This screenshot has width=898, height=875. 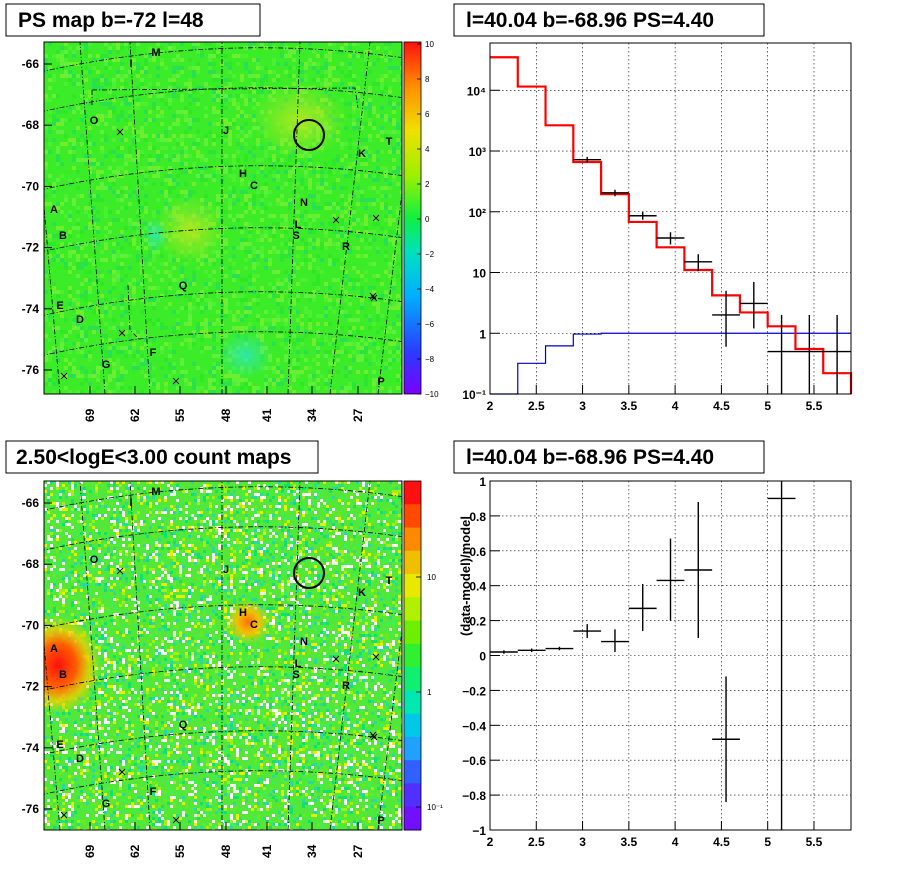 What do you see at coordinates (721, 406) in the screenshot?
I see `spectrum-x-tick-label: 4.5` at bounding box center [721, 406].